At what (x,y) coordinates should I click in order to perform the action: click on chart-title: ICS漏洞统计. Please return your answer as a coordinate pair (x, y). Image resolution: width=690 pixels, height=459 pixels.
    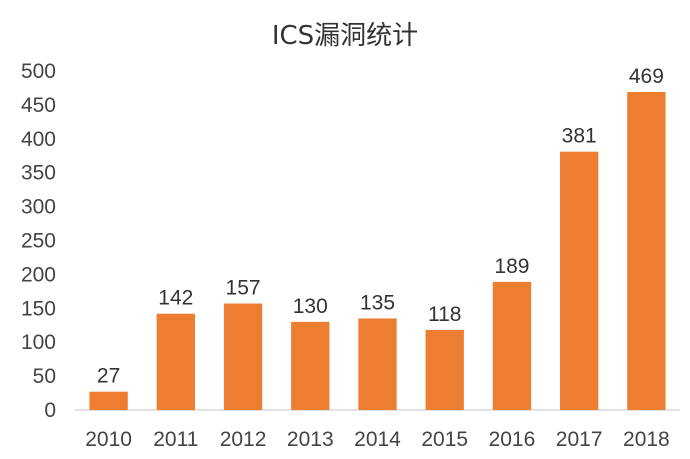
    Looking at the image, I should click on (345, 36).